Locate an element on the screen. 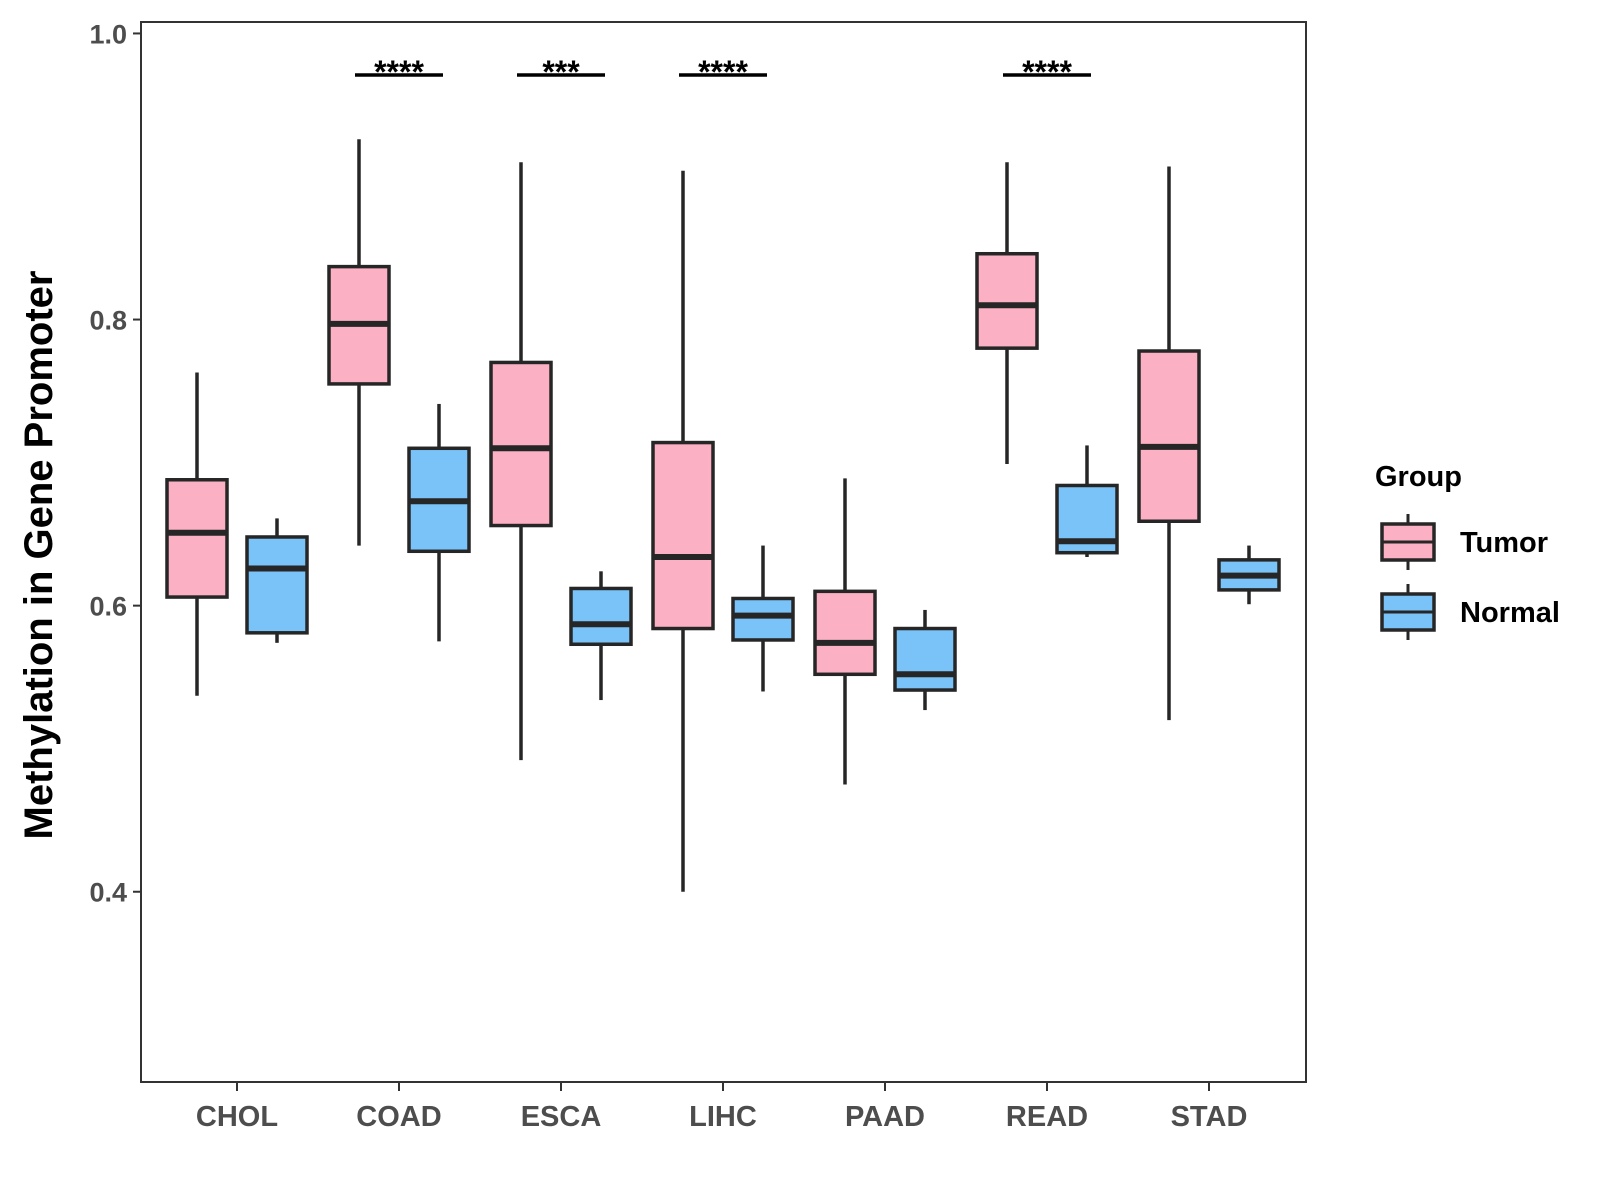 The width and height of the screenshot is (1600, 1200). legend-entry-tumor: Tumor is located at coordinates (1464, 542).